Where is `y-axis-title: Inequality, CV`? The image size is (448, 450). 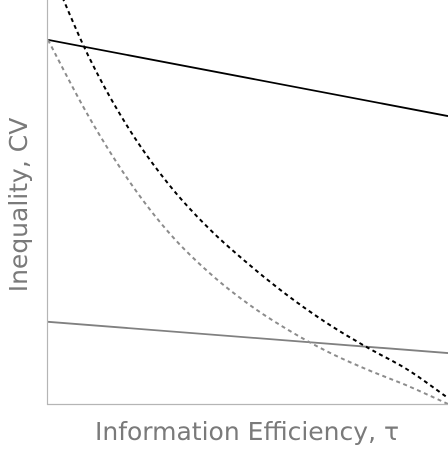
y-axis-title: Inequality, CV is located at coordinates (18, 205).